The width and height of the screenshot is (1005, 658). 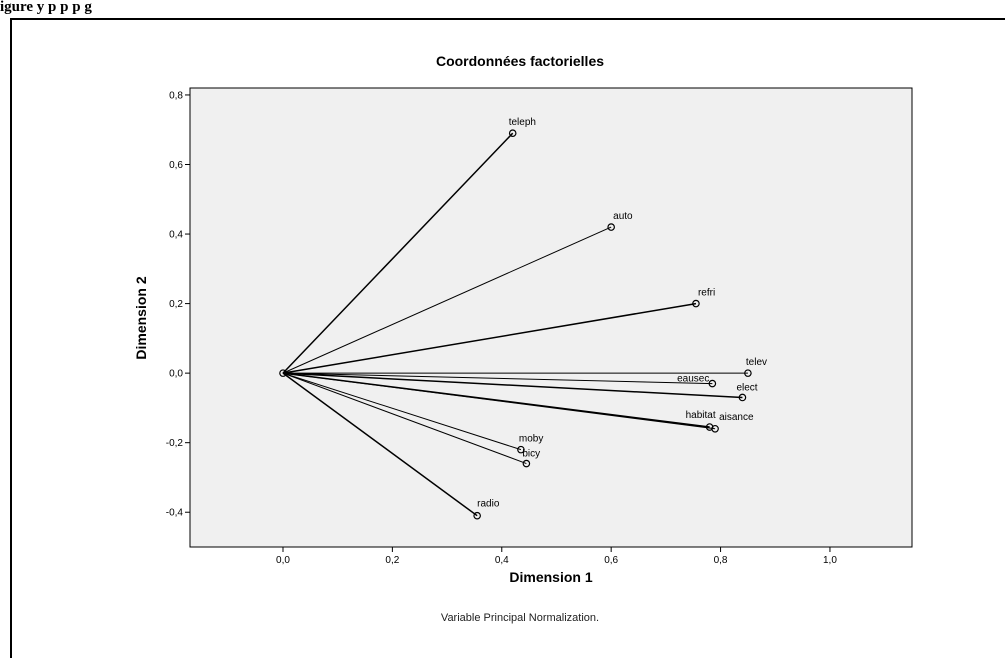 I want to click on x-tick-label: 0,0, so click(x=283, y=560).